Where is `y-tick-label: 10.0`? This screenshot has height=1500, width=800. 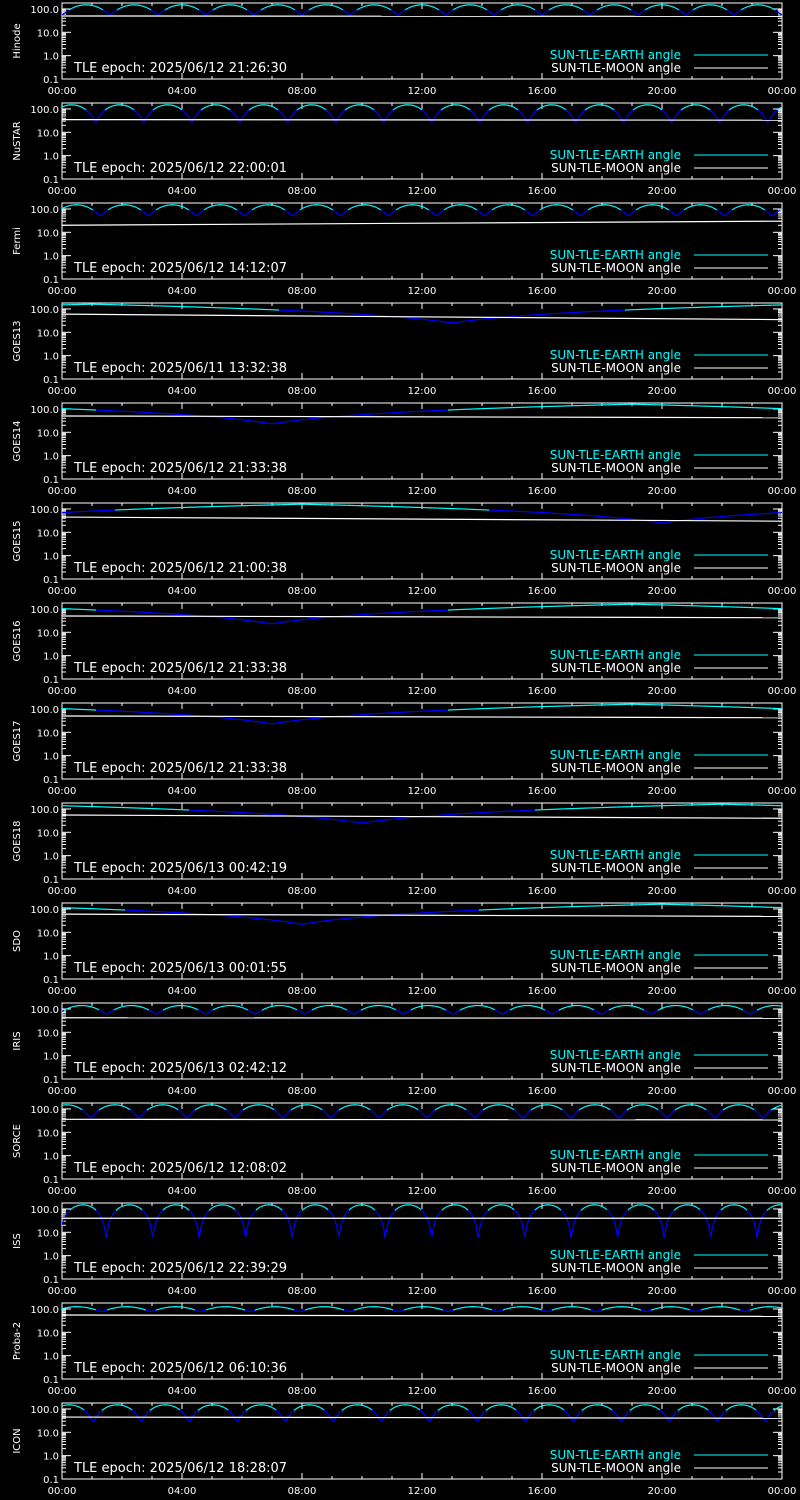
y-tick-label: 10.0 is located at coordinates (48, 33).